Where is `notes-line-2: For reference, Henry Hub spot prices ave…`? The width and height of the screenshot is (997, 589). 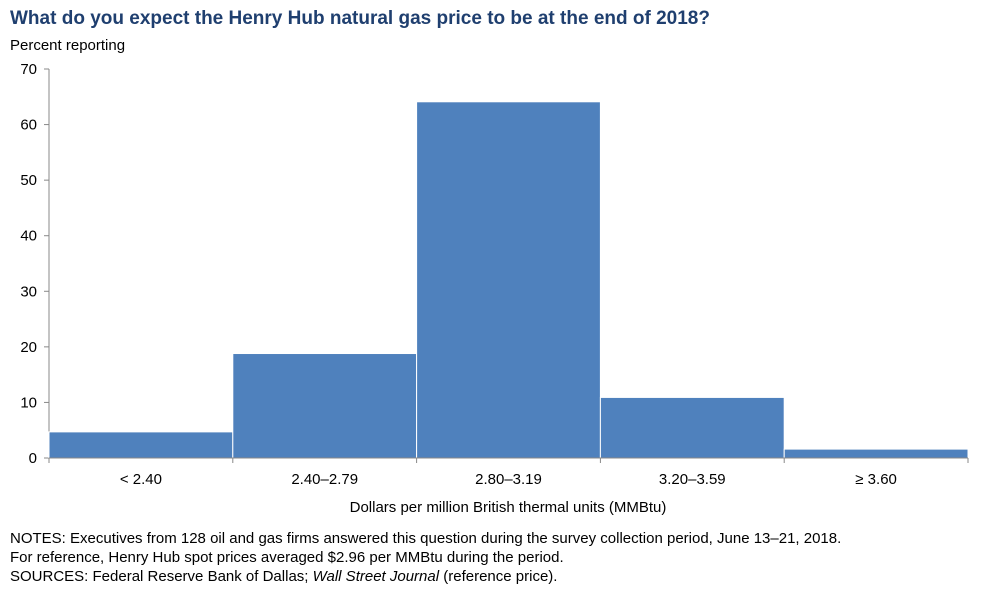 notes-line-2: For reference, Henry Hub spot prices ave… is located at coordinates (287, 557).